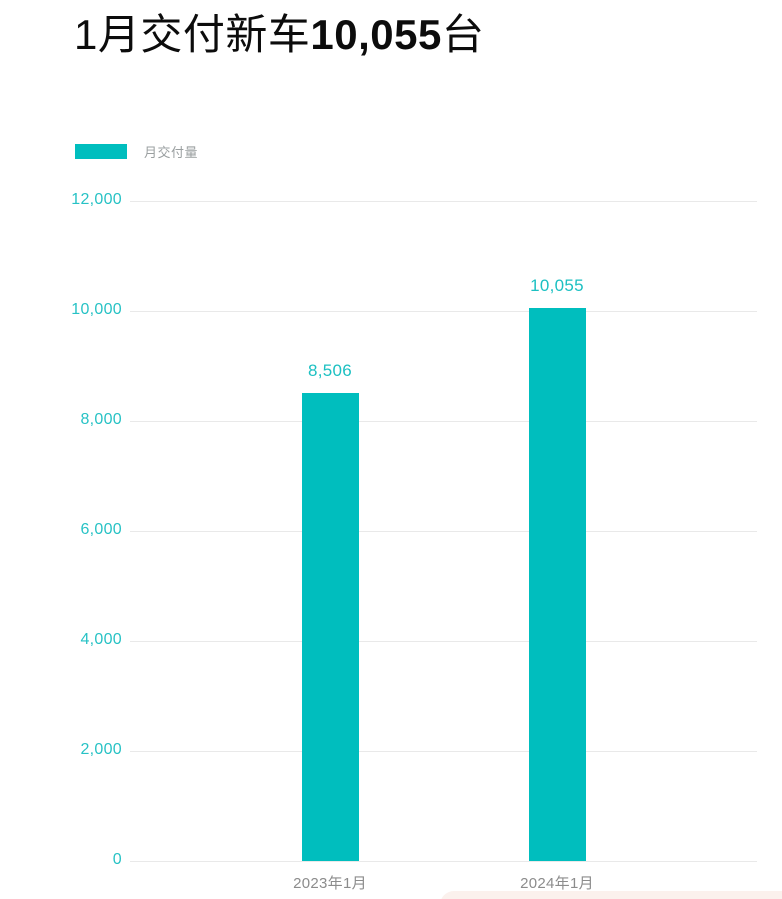  Describe the element at coordinates (117, 860) in the screenshot. I see `ytick-label-0: 0` at that location.